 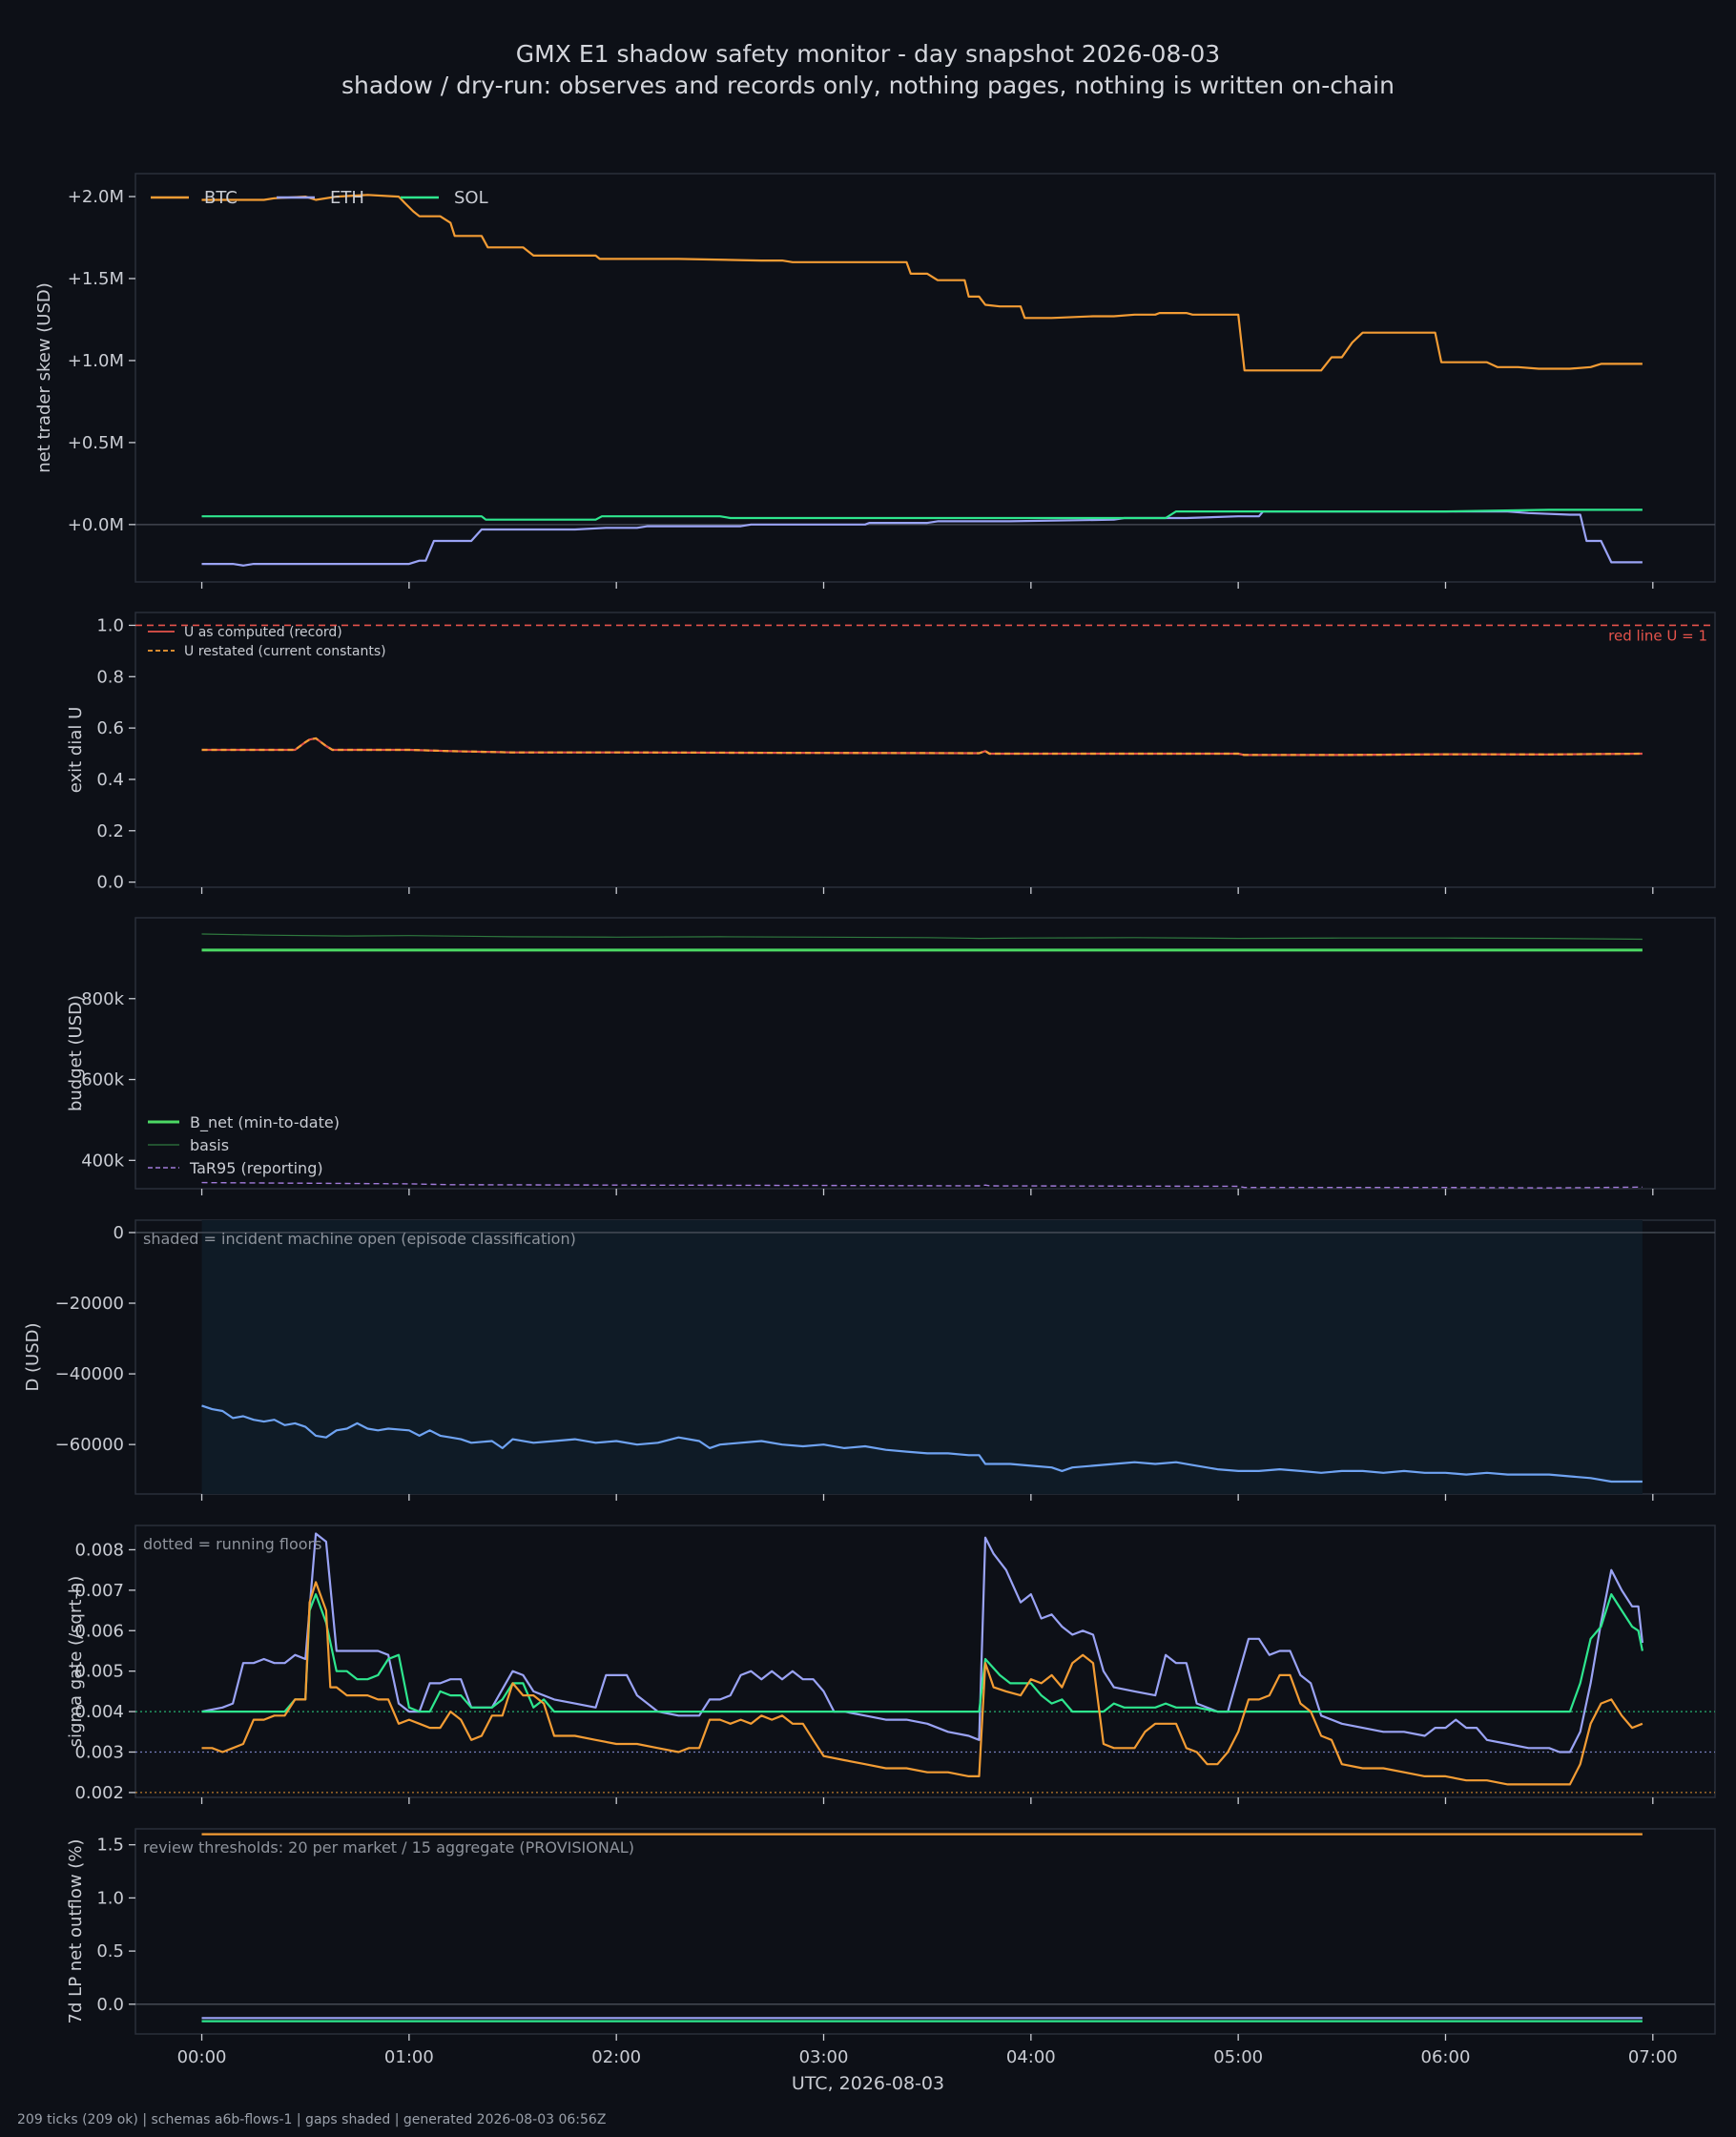 What do you see at coordinates (922, 937) in the screenshot?
I see `series-line-basis` at bounding box center [922, 937].